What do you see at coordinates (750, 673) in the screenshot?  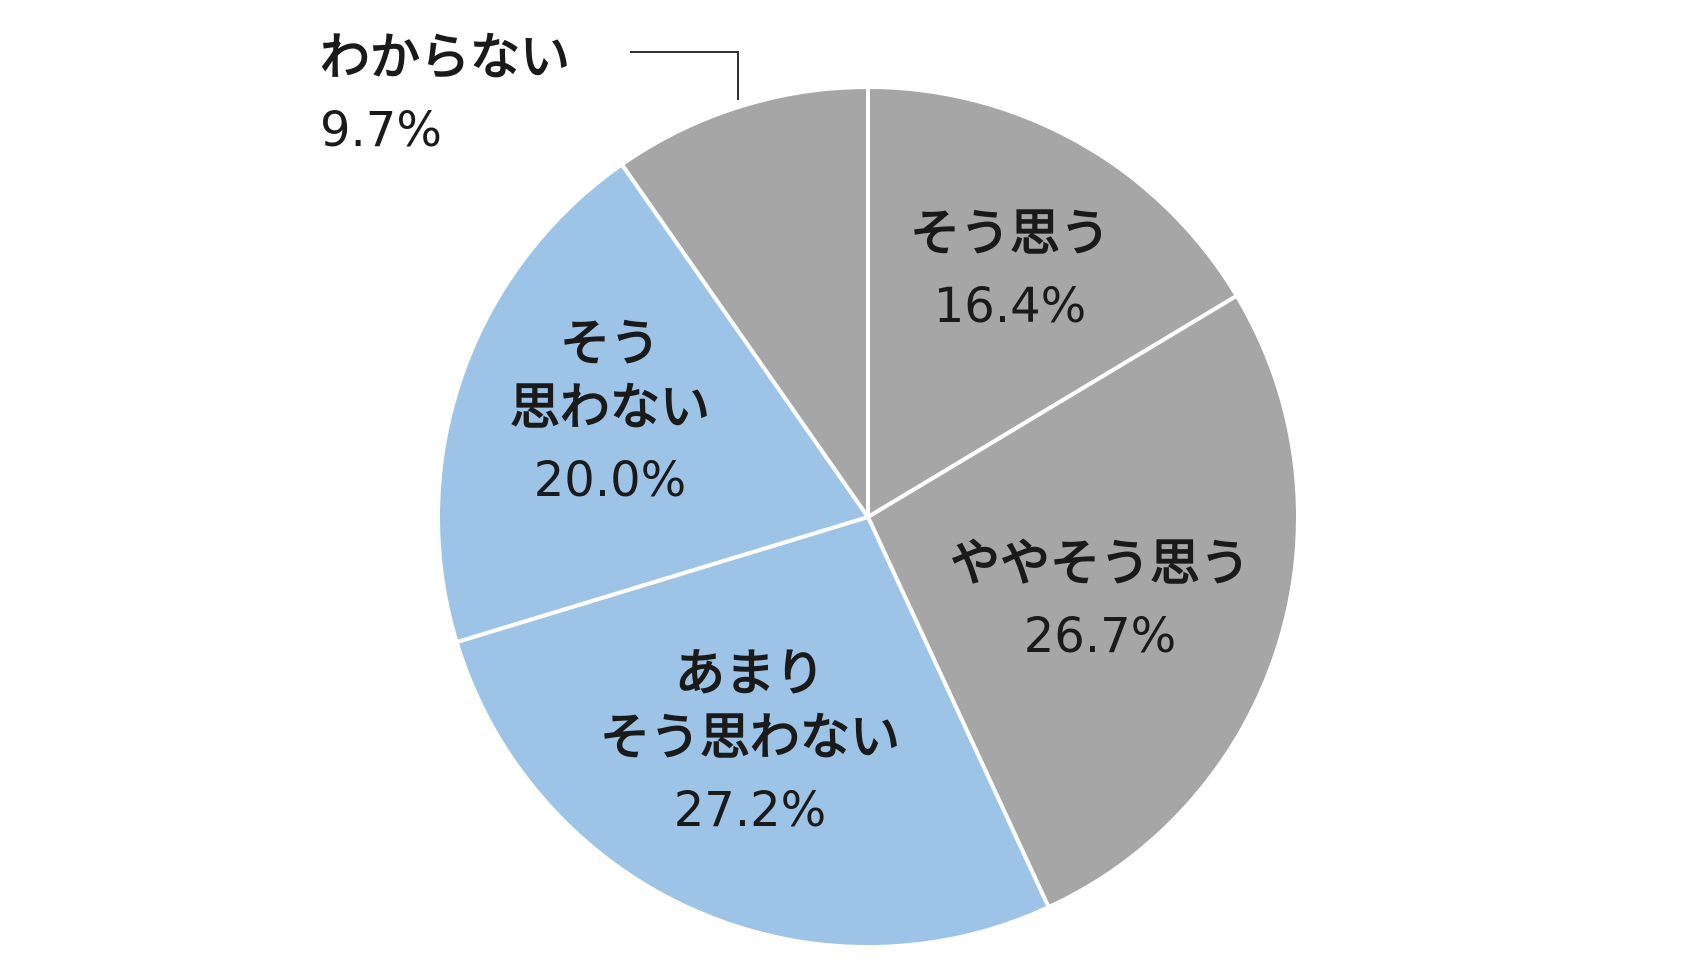 I see `slice-label: あまり` at bounding box center [750, 673].